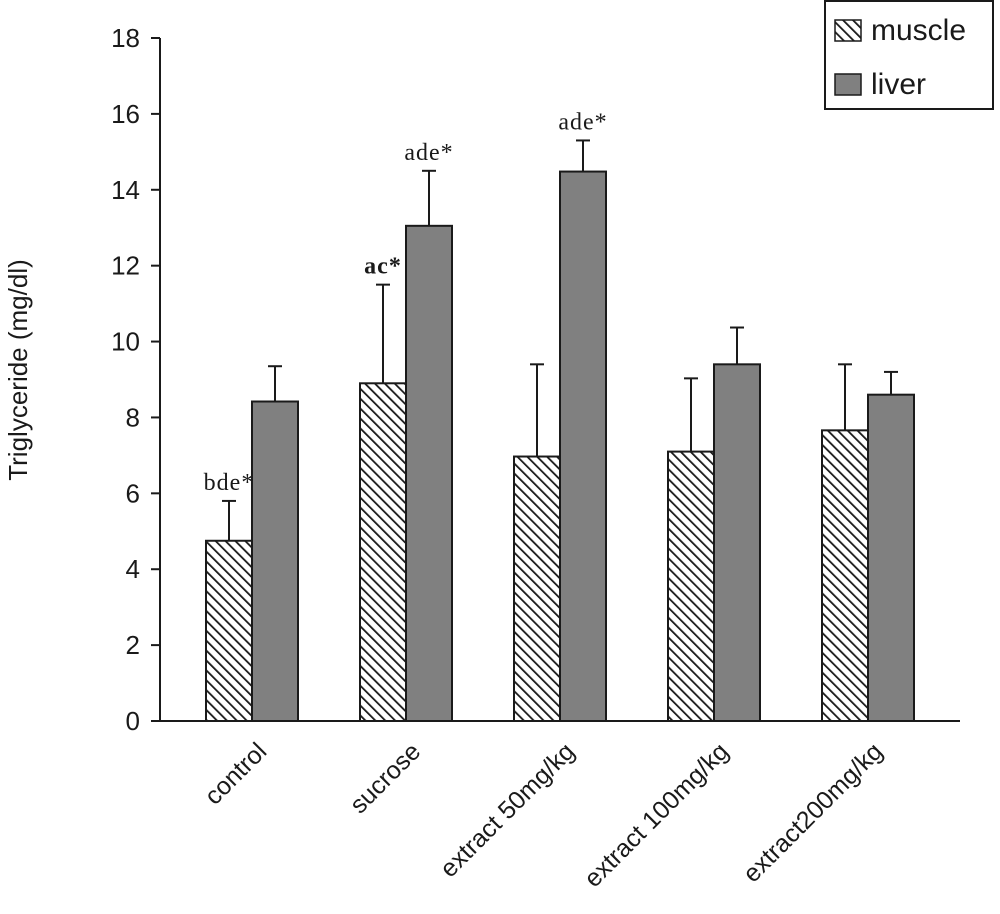 The height and width of the screenshot is (914, 1000). What do you see at coordinates (125, 342) in the screenshot?
I see `y-tick-label: 10` at bounding box center [125, 342].